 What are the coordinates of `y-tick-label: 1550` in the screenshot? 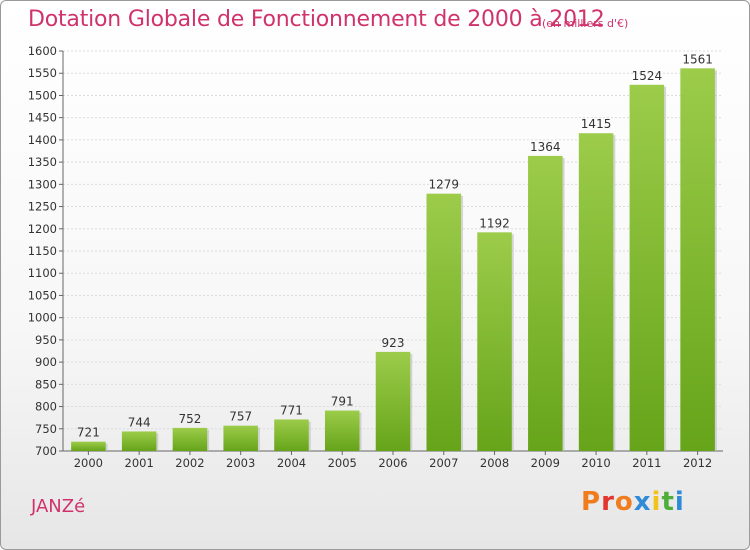 It's located at (42, 73).